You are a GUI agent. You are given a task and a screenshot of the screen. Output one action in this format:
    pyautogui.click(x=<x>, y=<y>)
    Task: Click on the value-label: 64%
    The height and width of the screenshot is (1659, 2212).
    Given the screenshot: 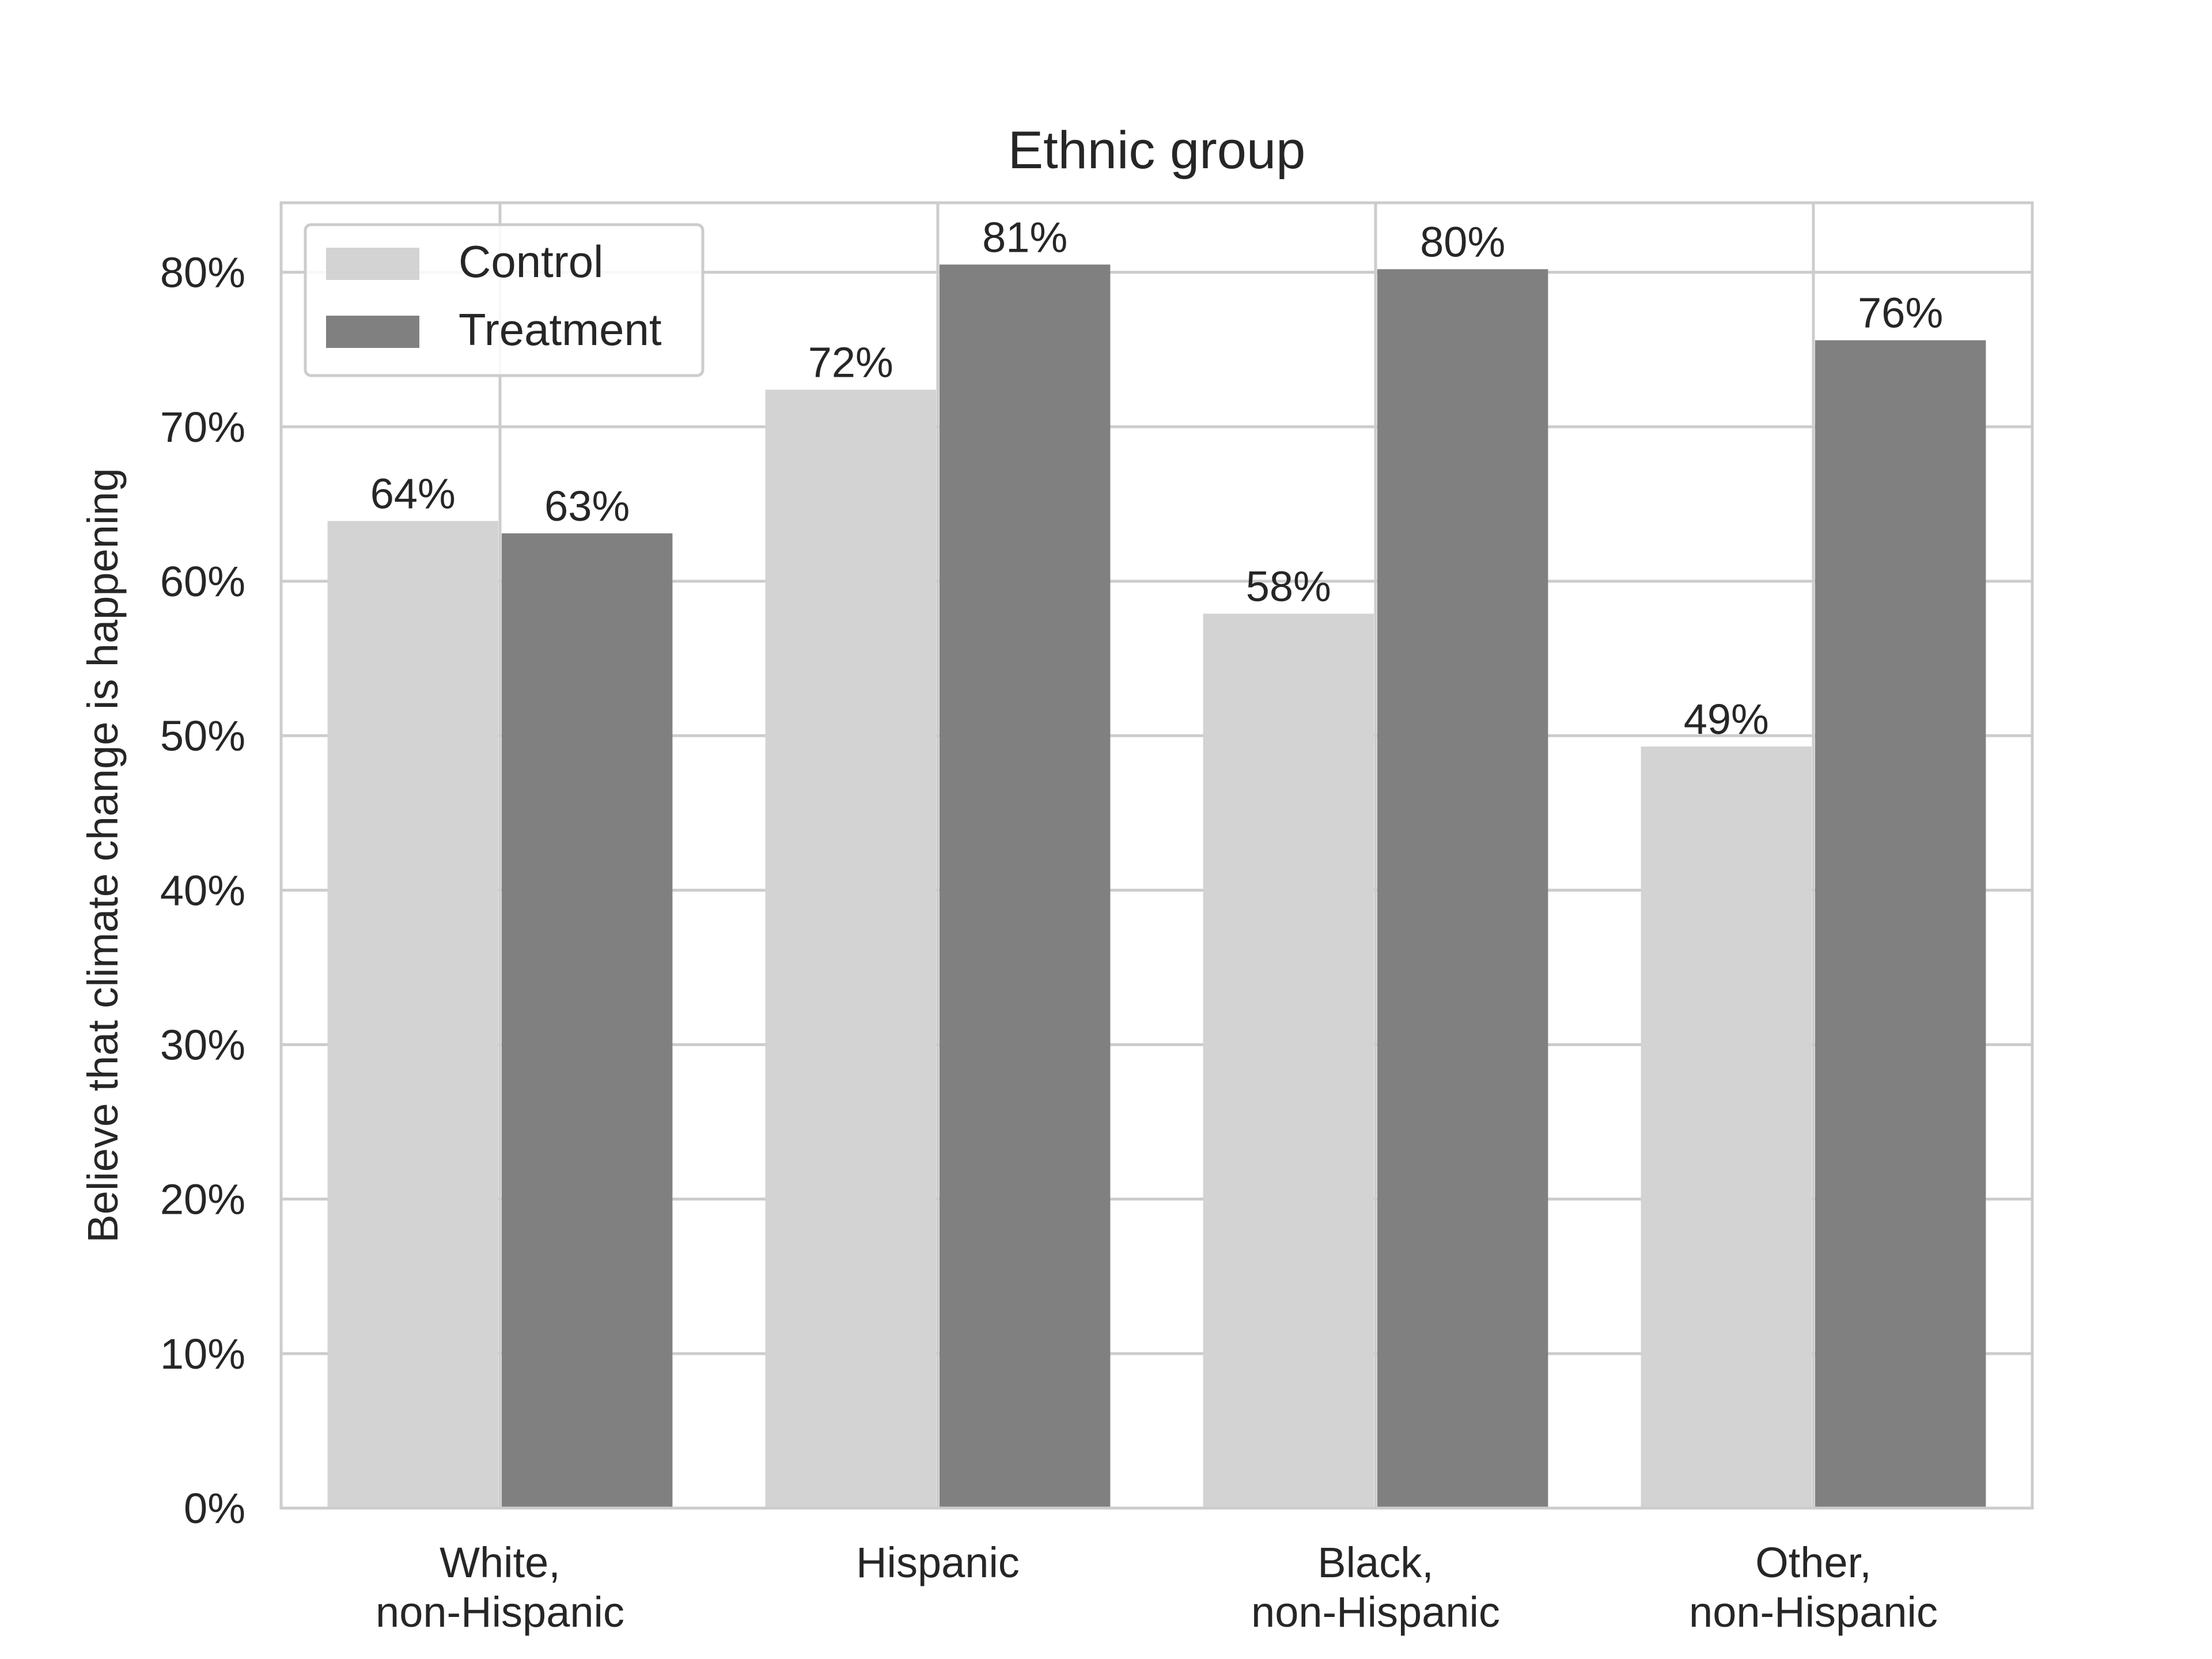 What is the action you would take?
    pyautogui.click(x=413, y=493)
    